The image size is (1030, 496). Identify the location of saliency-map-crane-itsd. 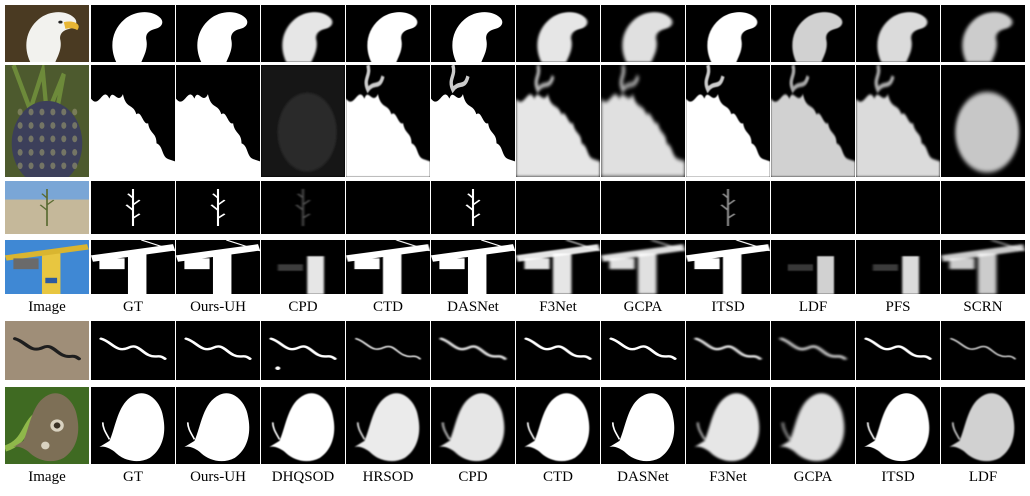
(728, 267).